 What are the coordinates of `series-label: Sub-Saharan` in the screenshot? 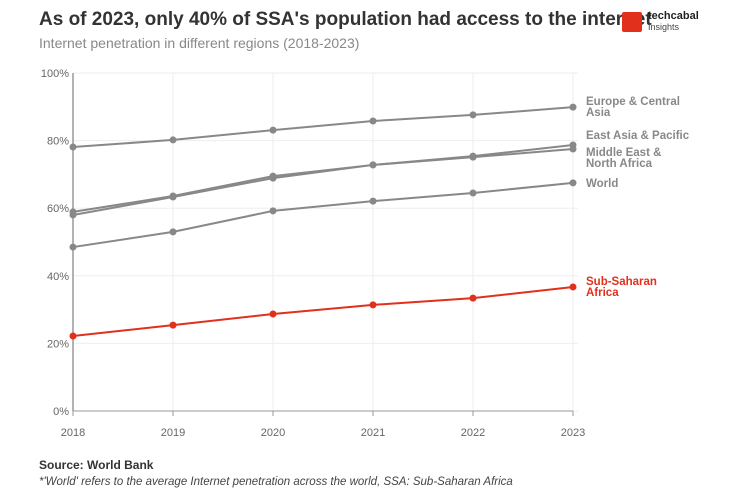 It's located at (621, 282).